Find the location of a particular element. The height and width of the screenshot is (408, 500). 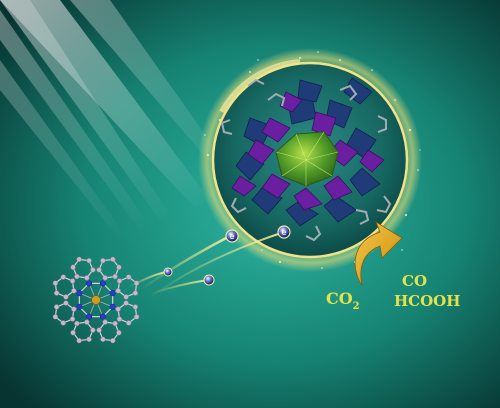

co2-label: CO2 is located at coordinates (343, 300).